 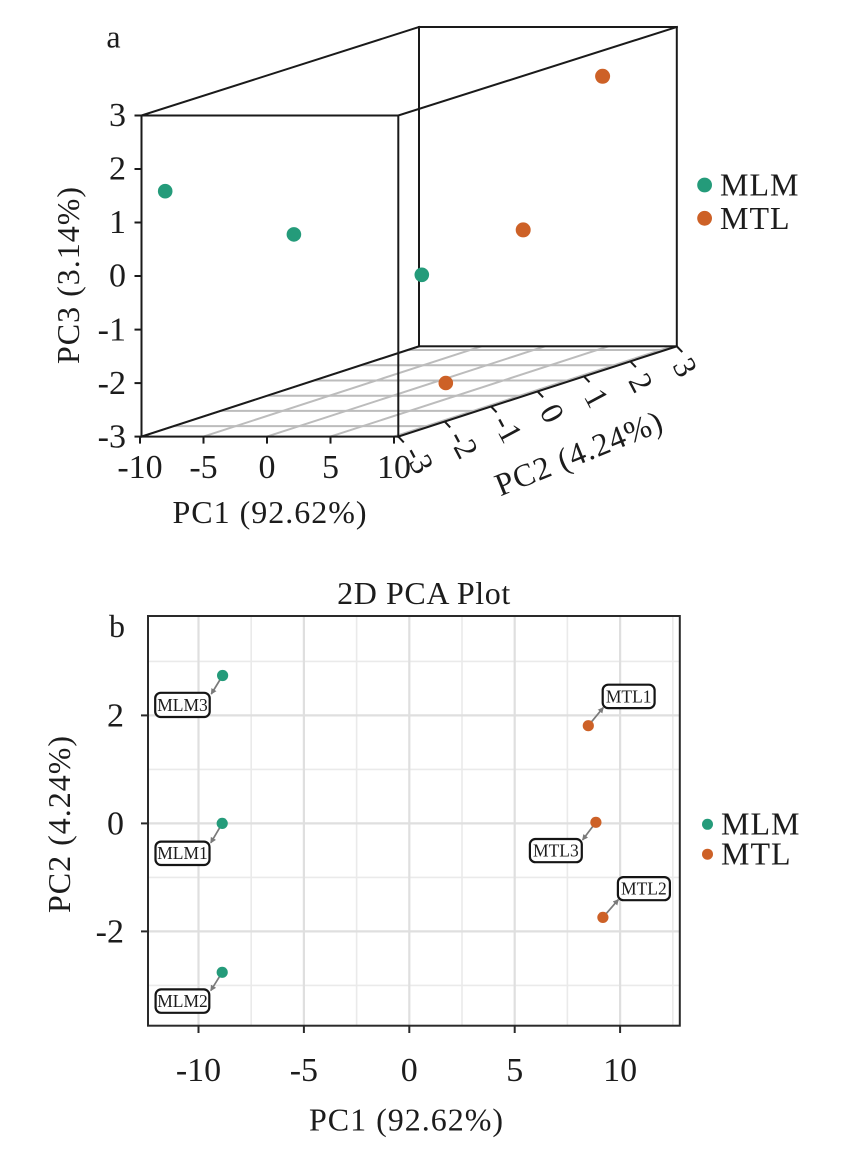 What do you see at coordinates (112, 436) in the screenshot?
I see `svg-text: -3` at bounding box center [112, 436].